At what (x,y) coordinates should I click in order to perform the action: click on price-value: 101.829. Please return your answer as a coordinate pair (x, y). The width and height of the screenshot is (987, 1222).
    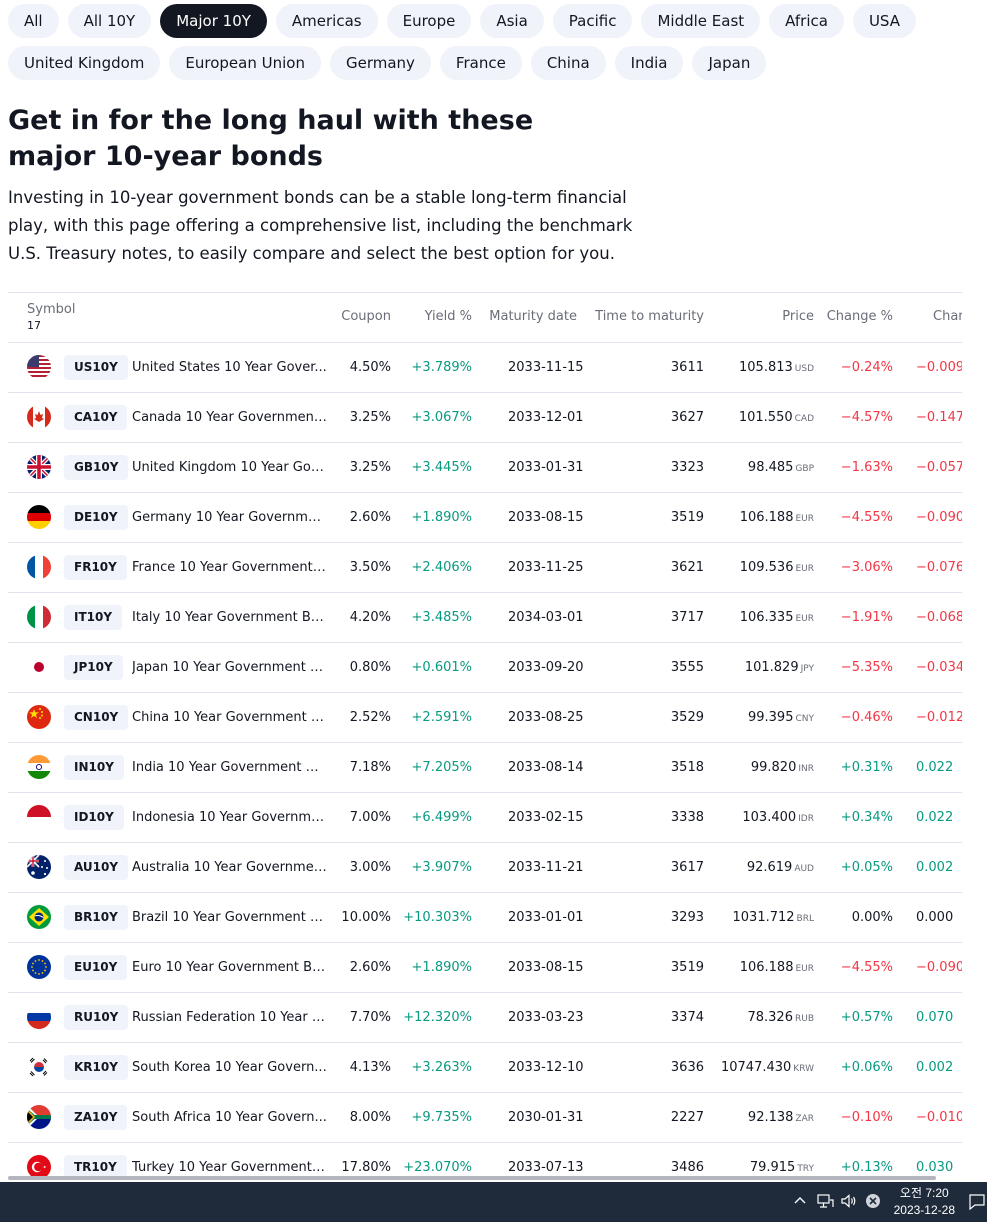
    Looking at the image, I should click on (771, 667).